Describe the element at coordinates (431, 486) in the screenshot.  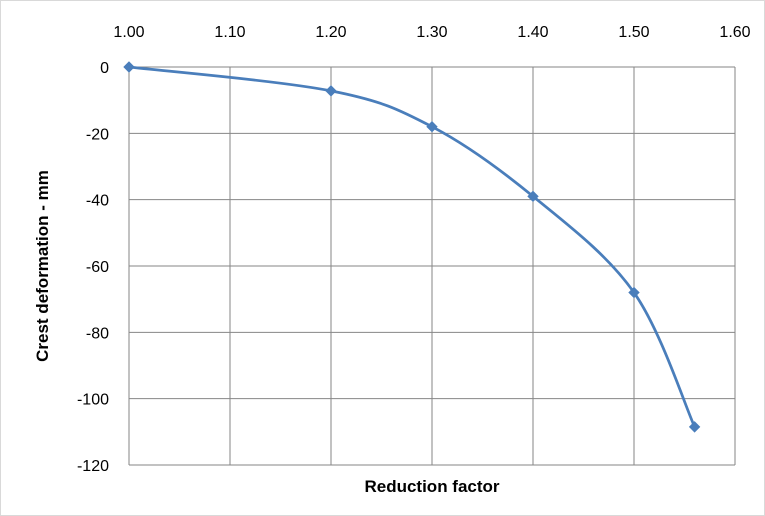
I see `x-axis-title: Reduction factor` at that location.